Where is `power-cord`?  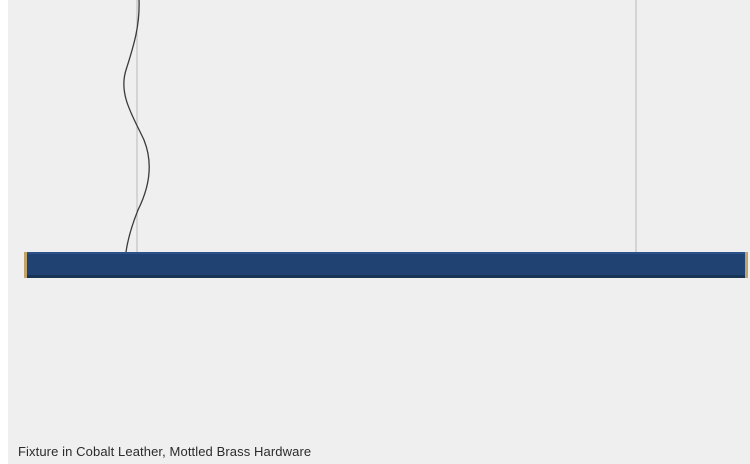 power-cord is located at coordinates (136, 126).